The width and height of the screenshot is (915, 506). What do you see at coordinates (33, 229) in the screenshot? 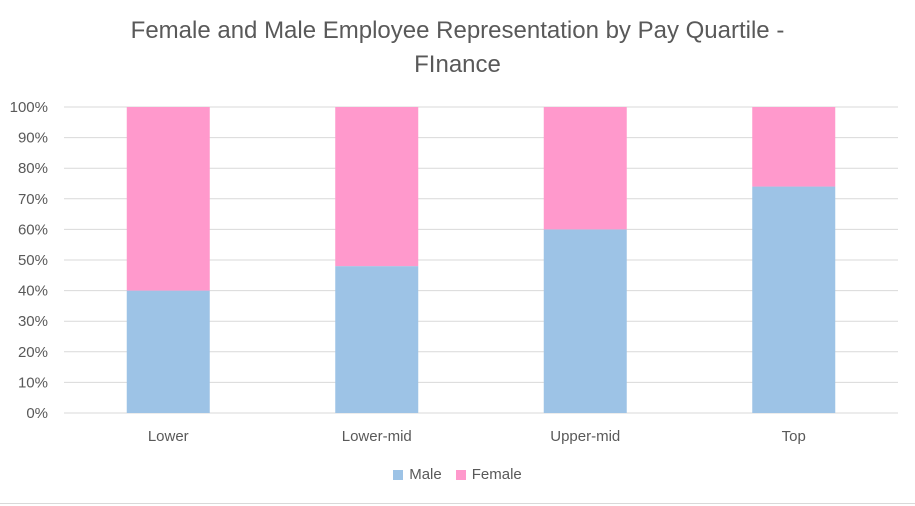
I see `y-tick-label: 60%` at bounding box center [33, 229].